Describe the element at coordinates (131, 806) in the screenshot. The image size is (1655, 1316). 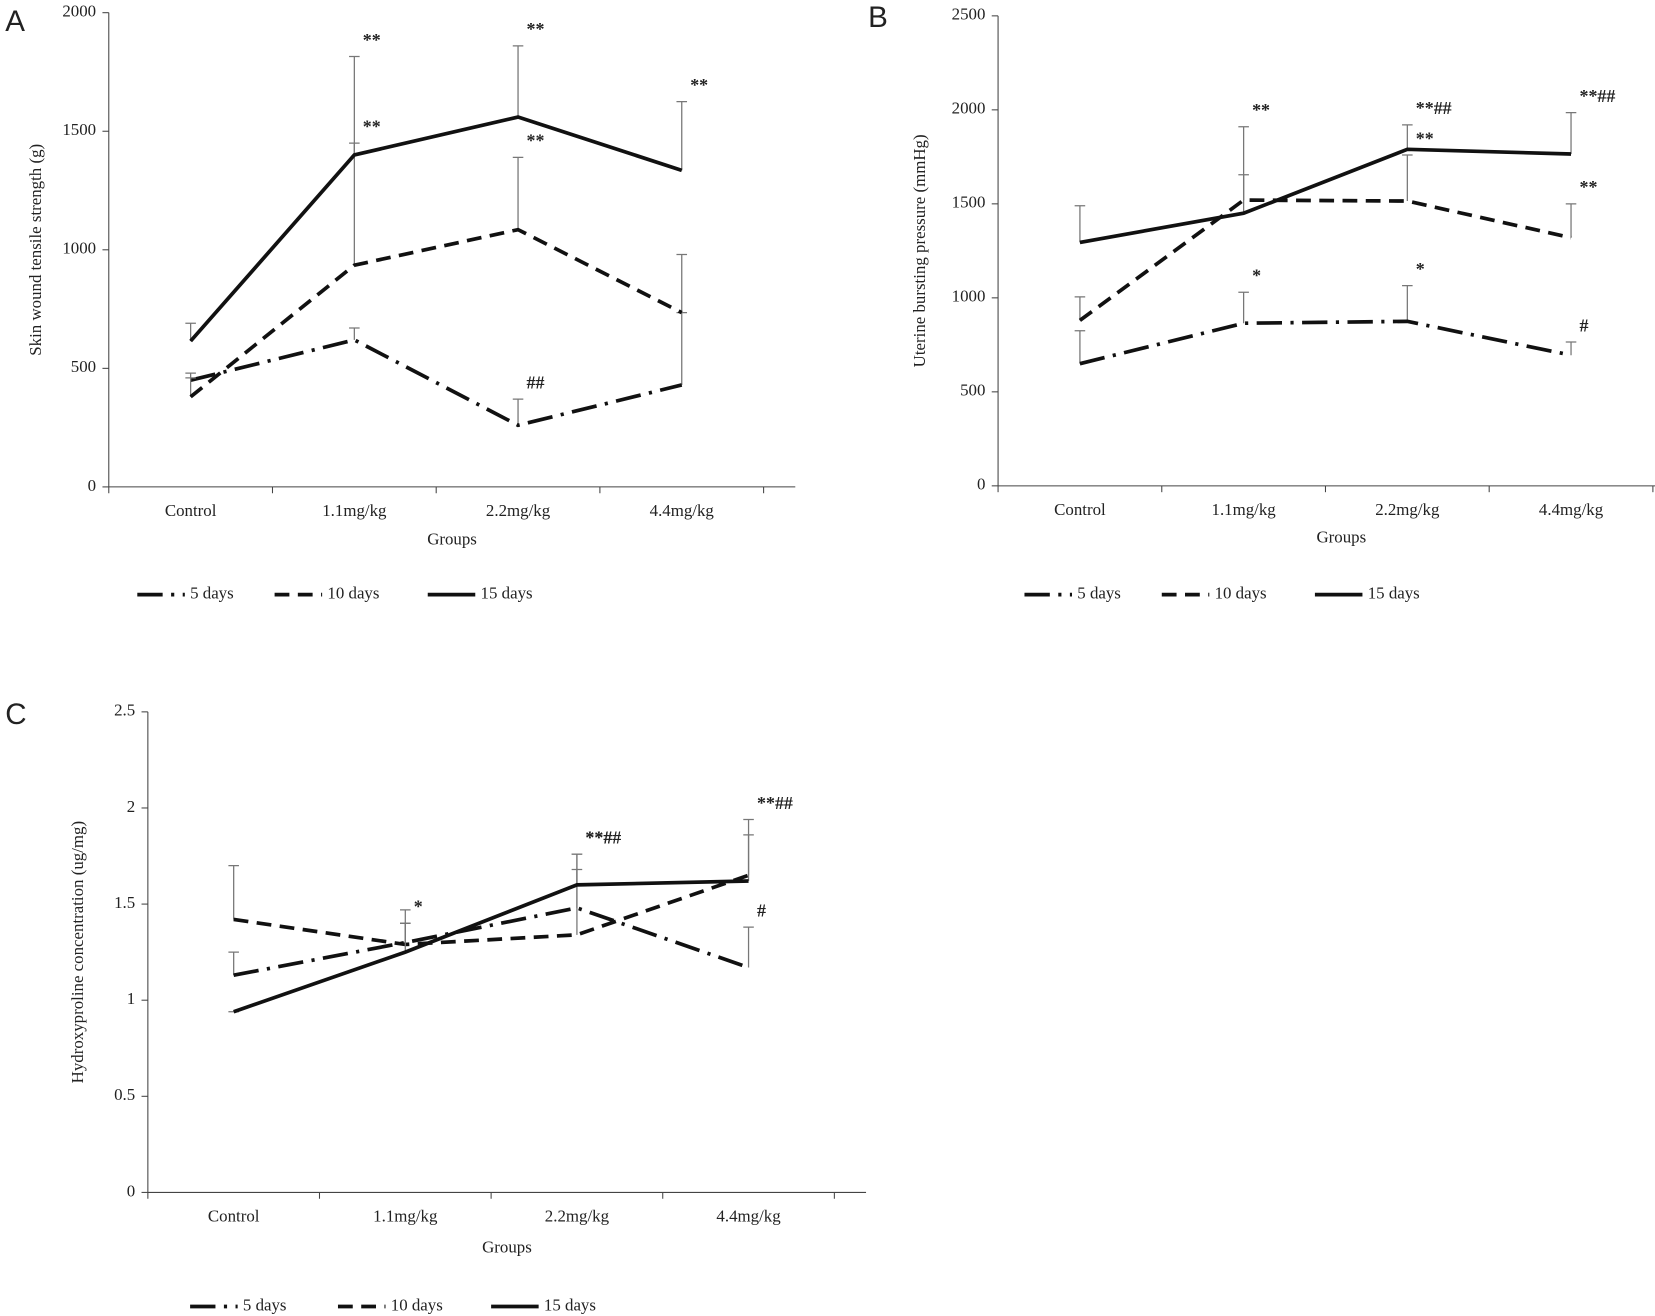
I see `y-tick-label: 2` at that location.